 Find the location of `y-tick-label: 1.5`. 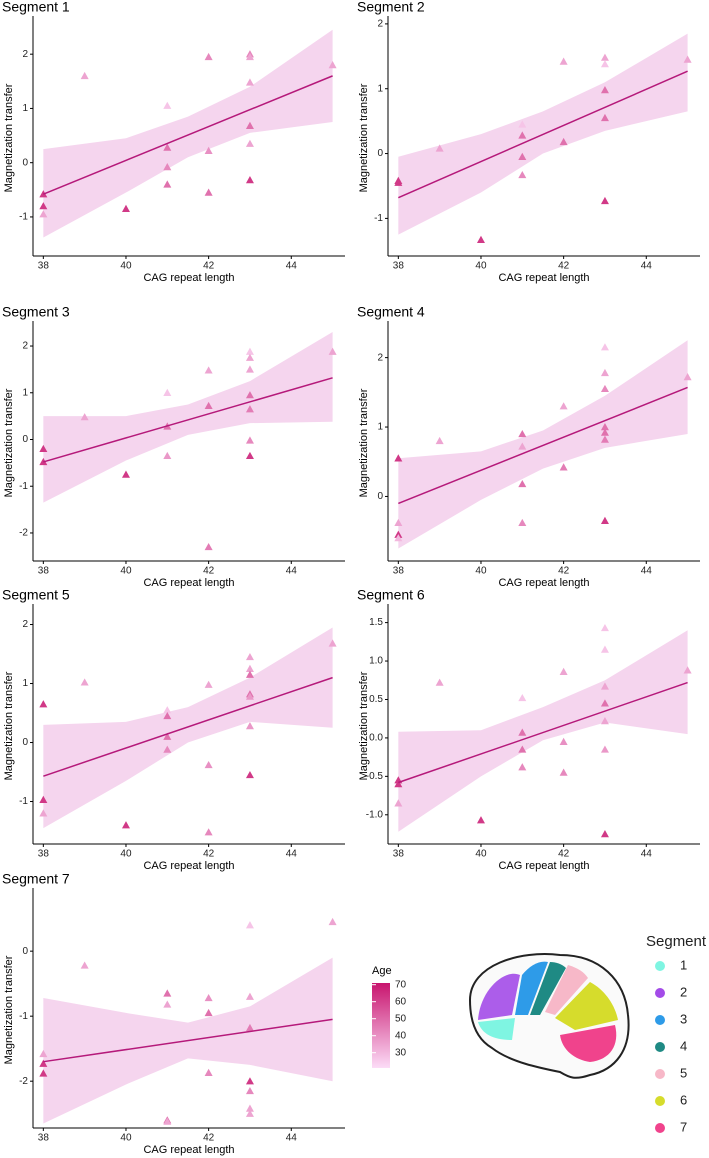

y-tick-label: 1.5 is located at coordinates (376, 622).